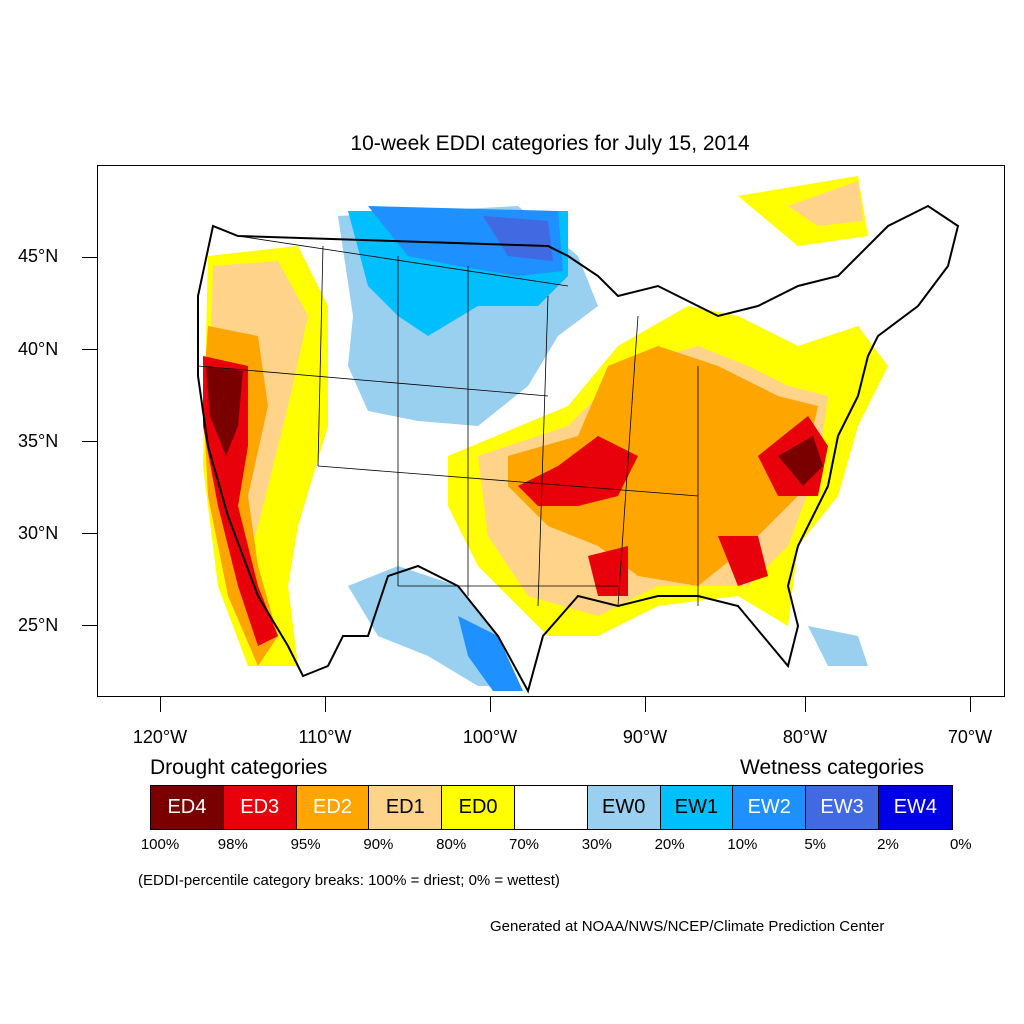 The height and width of the screenshot is (1024, 1024). What do you see at coordinates (38, 441) in the screenshot?
I see `lat-label-35: 35°N` at bounding box center [38, 441].